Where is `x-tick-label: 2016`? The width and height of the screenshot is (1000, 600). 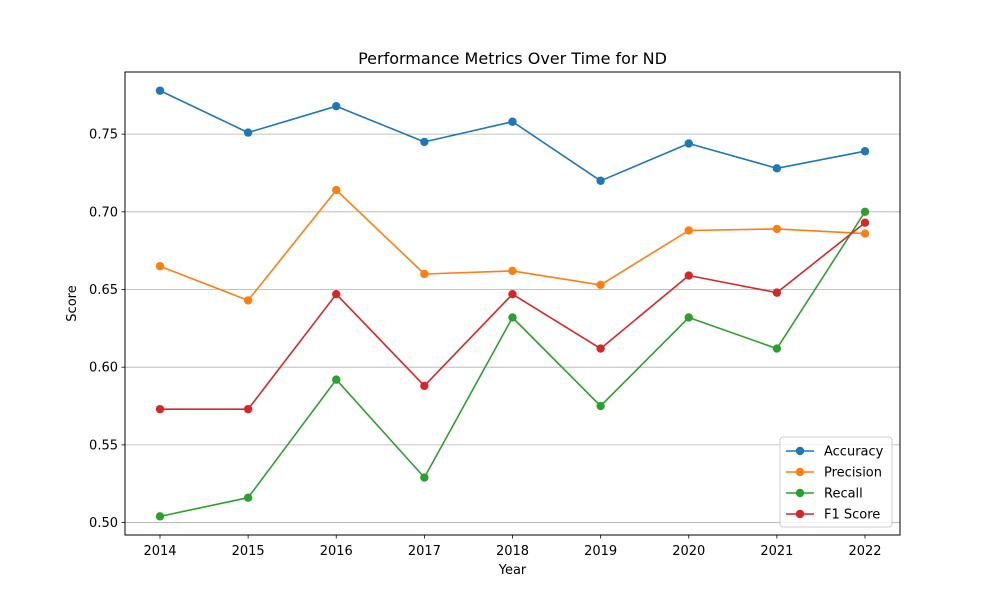 x-tick-label: 2016 is located at coordinates (336, 551).